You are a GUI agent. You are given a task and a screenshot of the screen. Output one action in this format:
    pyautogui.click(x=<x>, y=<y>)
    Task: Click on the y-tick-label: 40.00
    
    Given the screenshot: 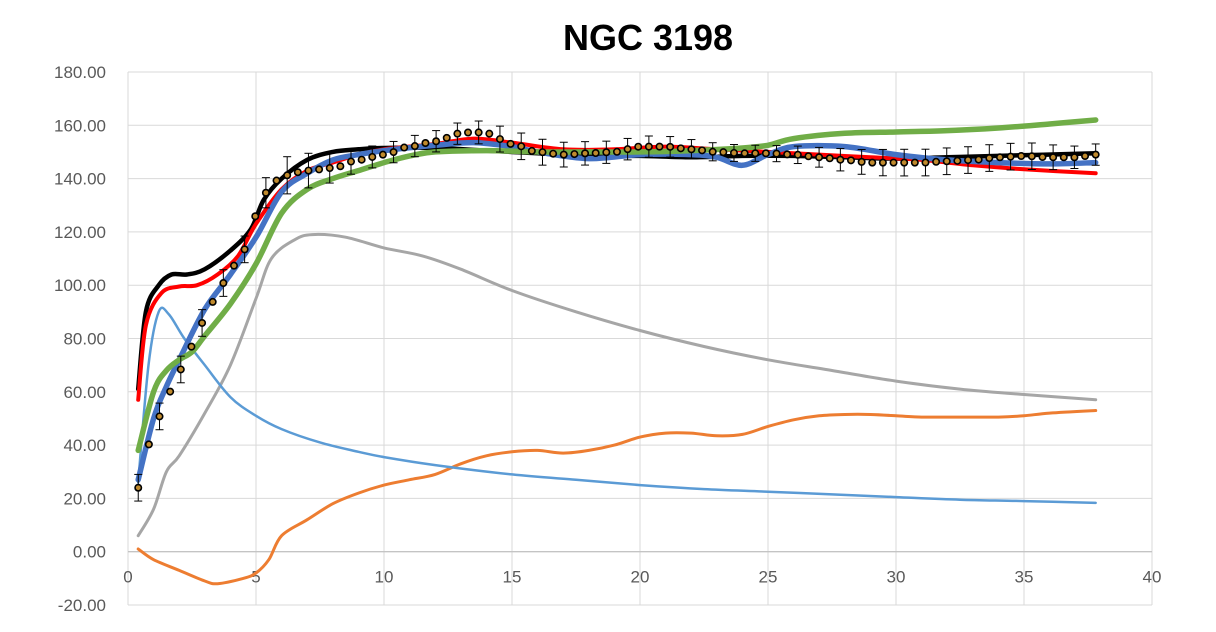 What is the action you would take?
    pyautogui.click(x=84, y=445)
    